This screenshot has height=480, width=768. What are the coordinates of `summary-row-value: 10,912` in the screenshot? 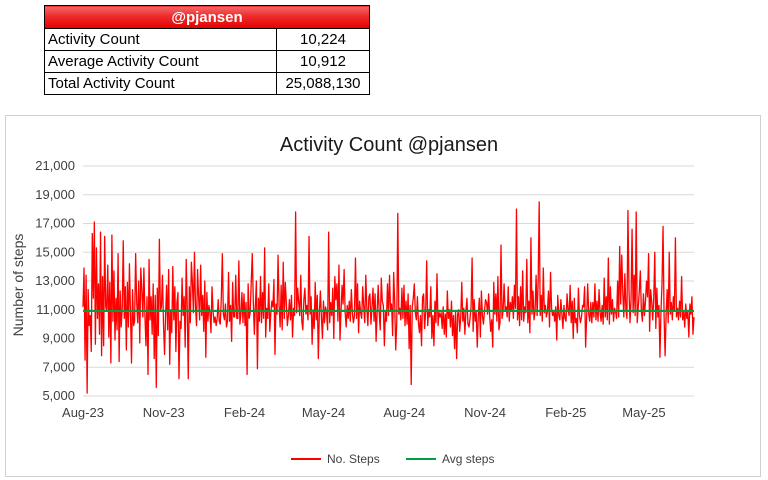 It's located at (323, 61).